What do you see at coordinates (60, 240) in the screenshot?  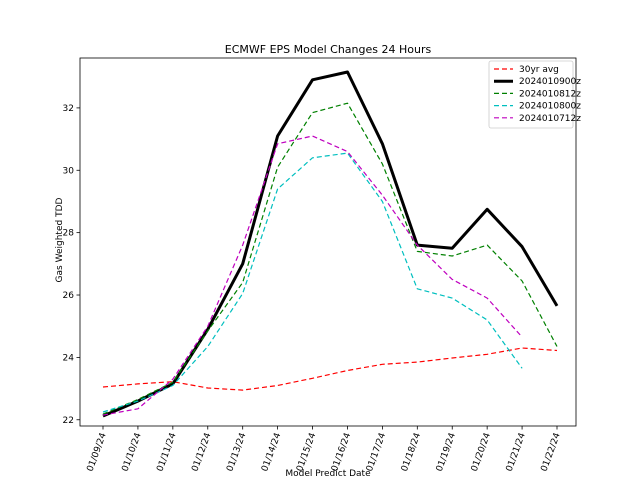 I see `y-axis-label: Gas Weighted TDD` at bounding box center [60, 240].